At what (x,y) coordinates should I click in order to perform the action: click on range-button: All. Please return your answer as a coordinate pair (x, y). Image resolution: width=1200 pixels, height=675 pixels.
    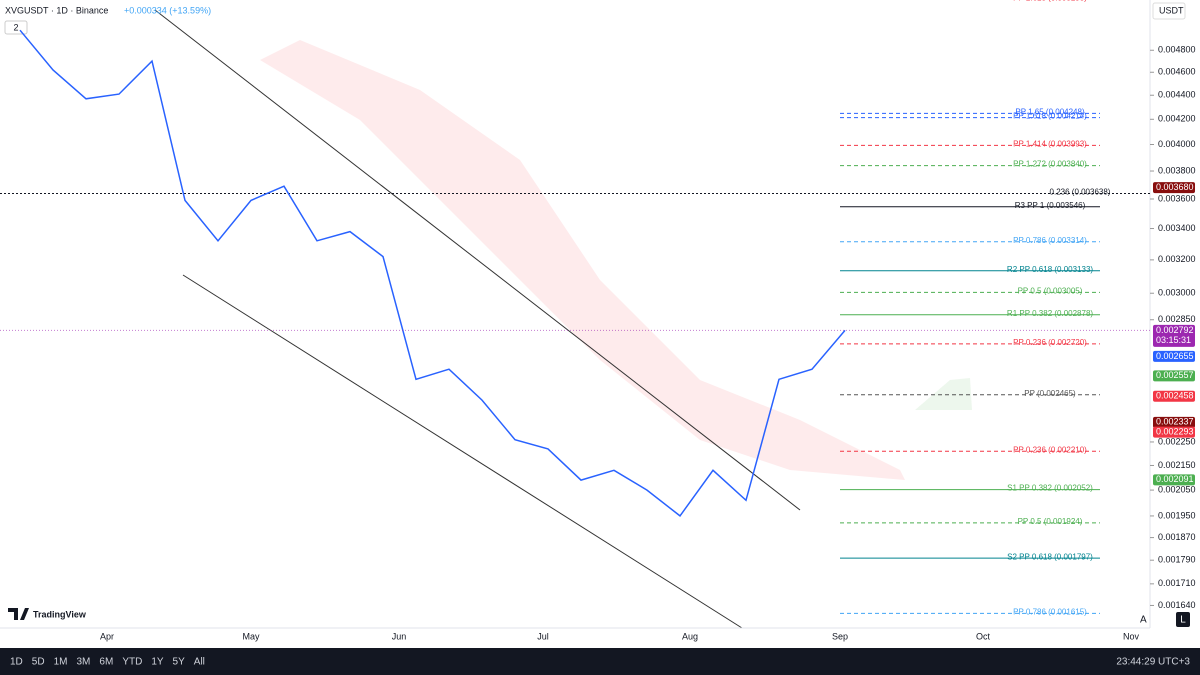
    Looking at the image, I should click on (199, 662).